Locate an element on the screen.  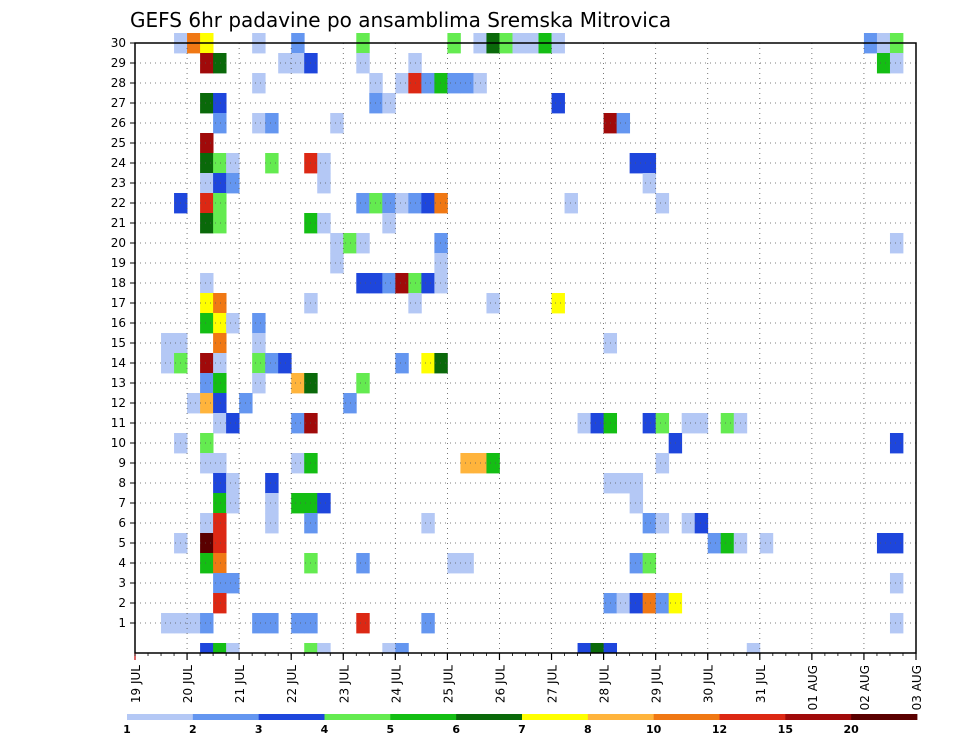
y-tick-label: 25 is located at coordinates (118, 143).